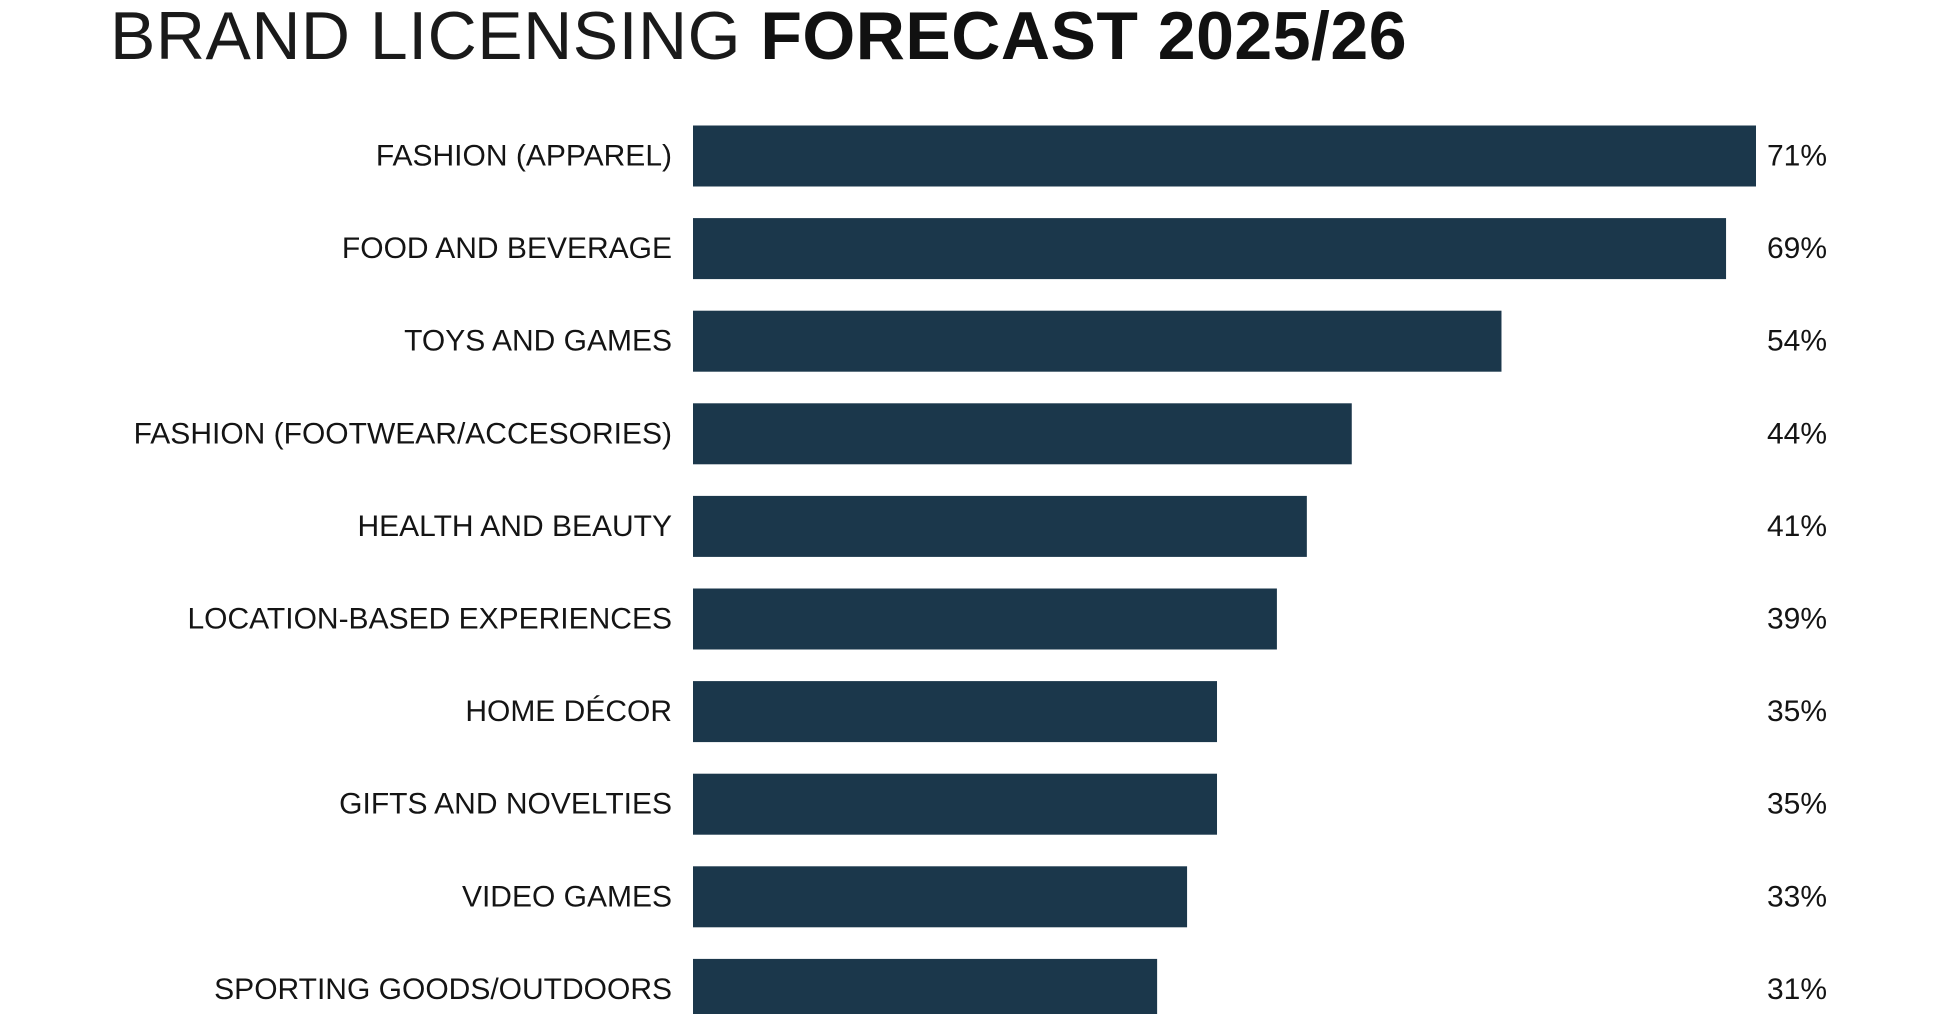  I want to click on value-label-8: 33%, so click(1797, 896).